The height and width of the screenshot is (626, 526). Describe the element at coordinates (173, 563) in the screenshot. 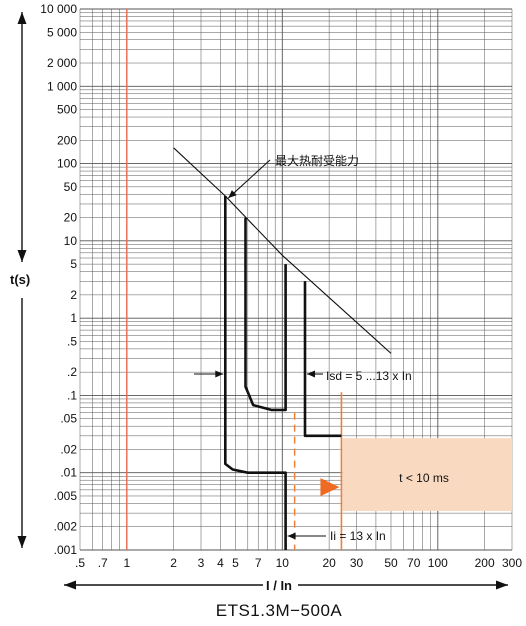

I see `x-tick-label: 2` at that location.